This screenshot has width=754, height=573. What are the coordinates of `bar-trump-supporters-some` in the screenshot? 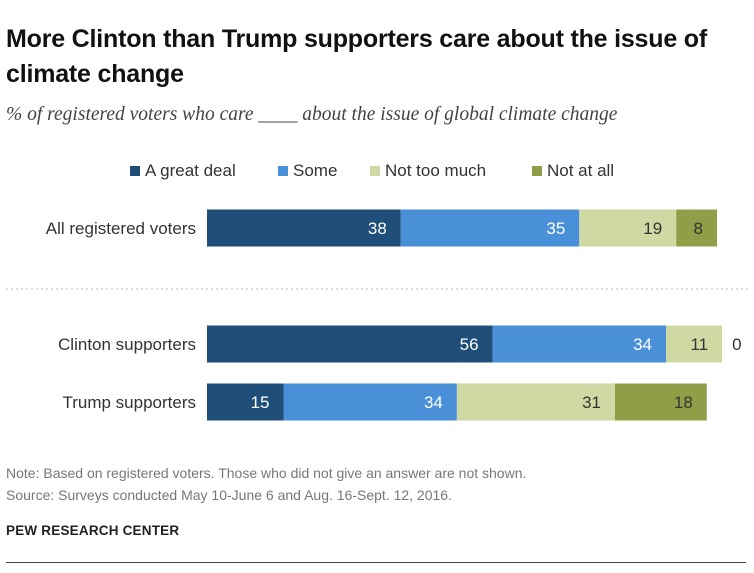 It's located at (370, 402).